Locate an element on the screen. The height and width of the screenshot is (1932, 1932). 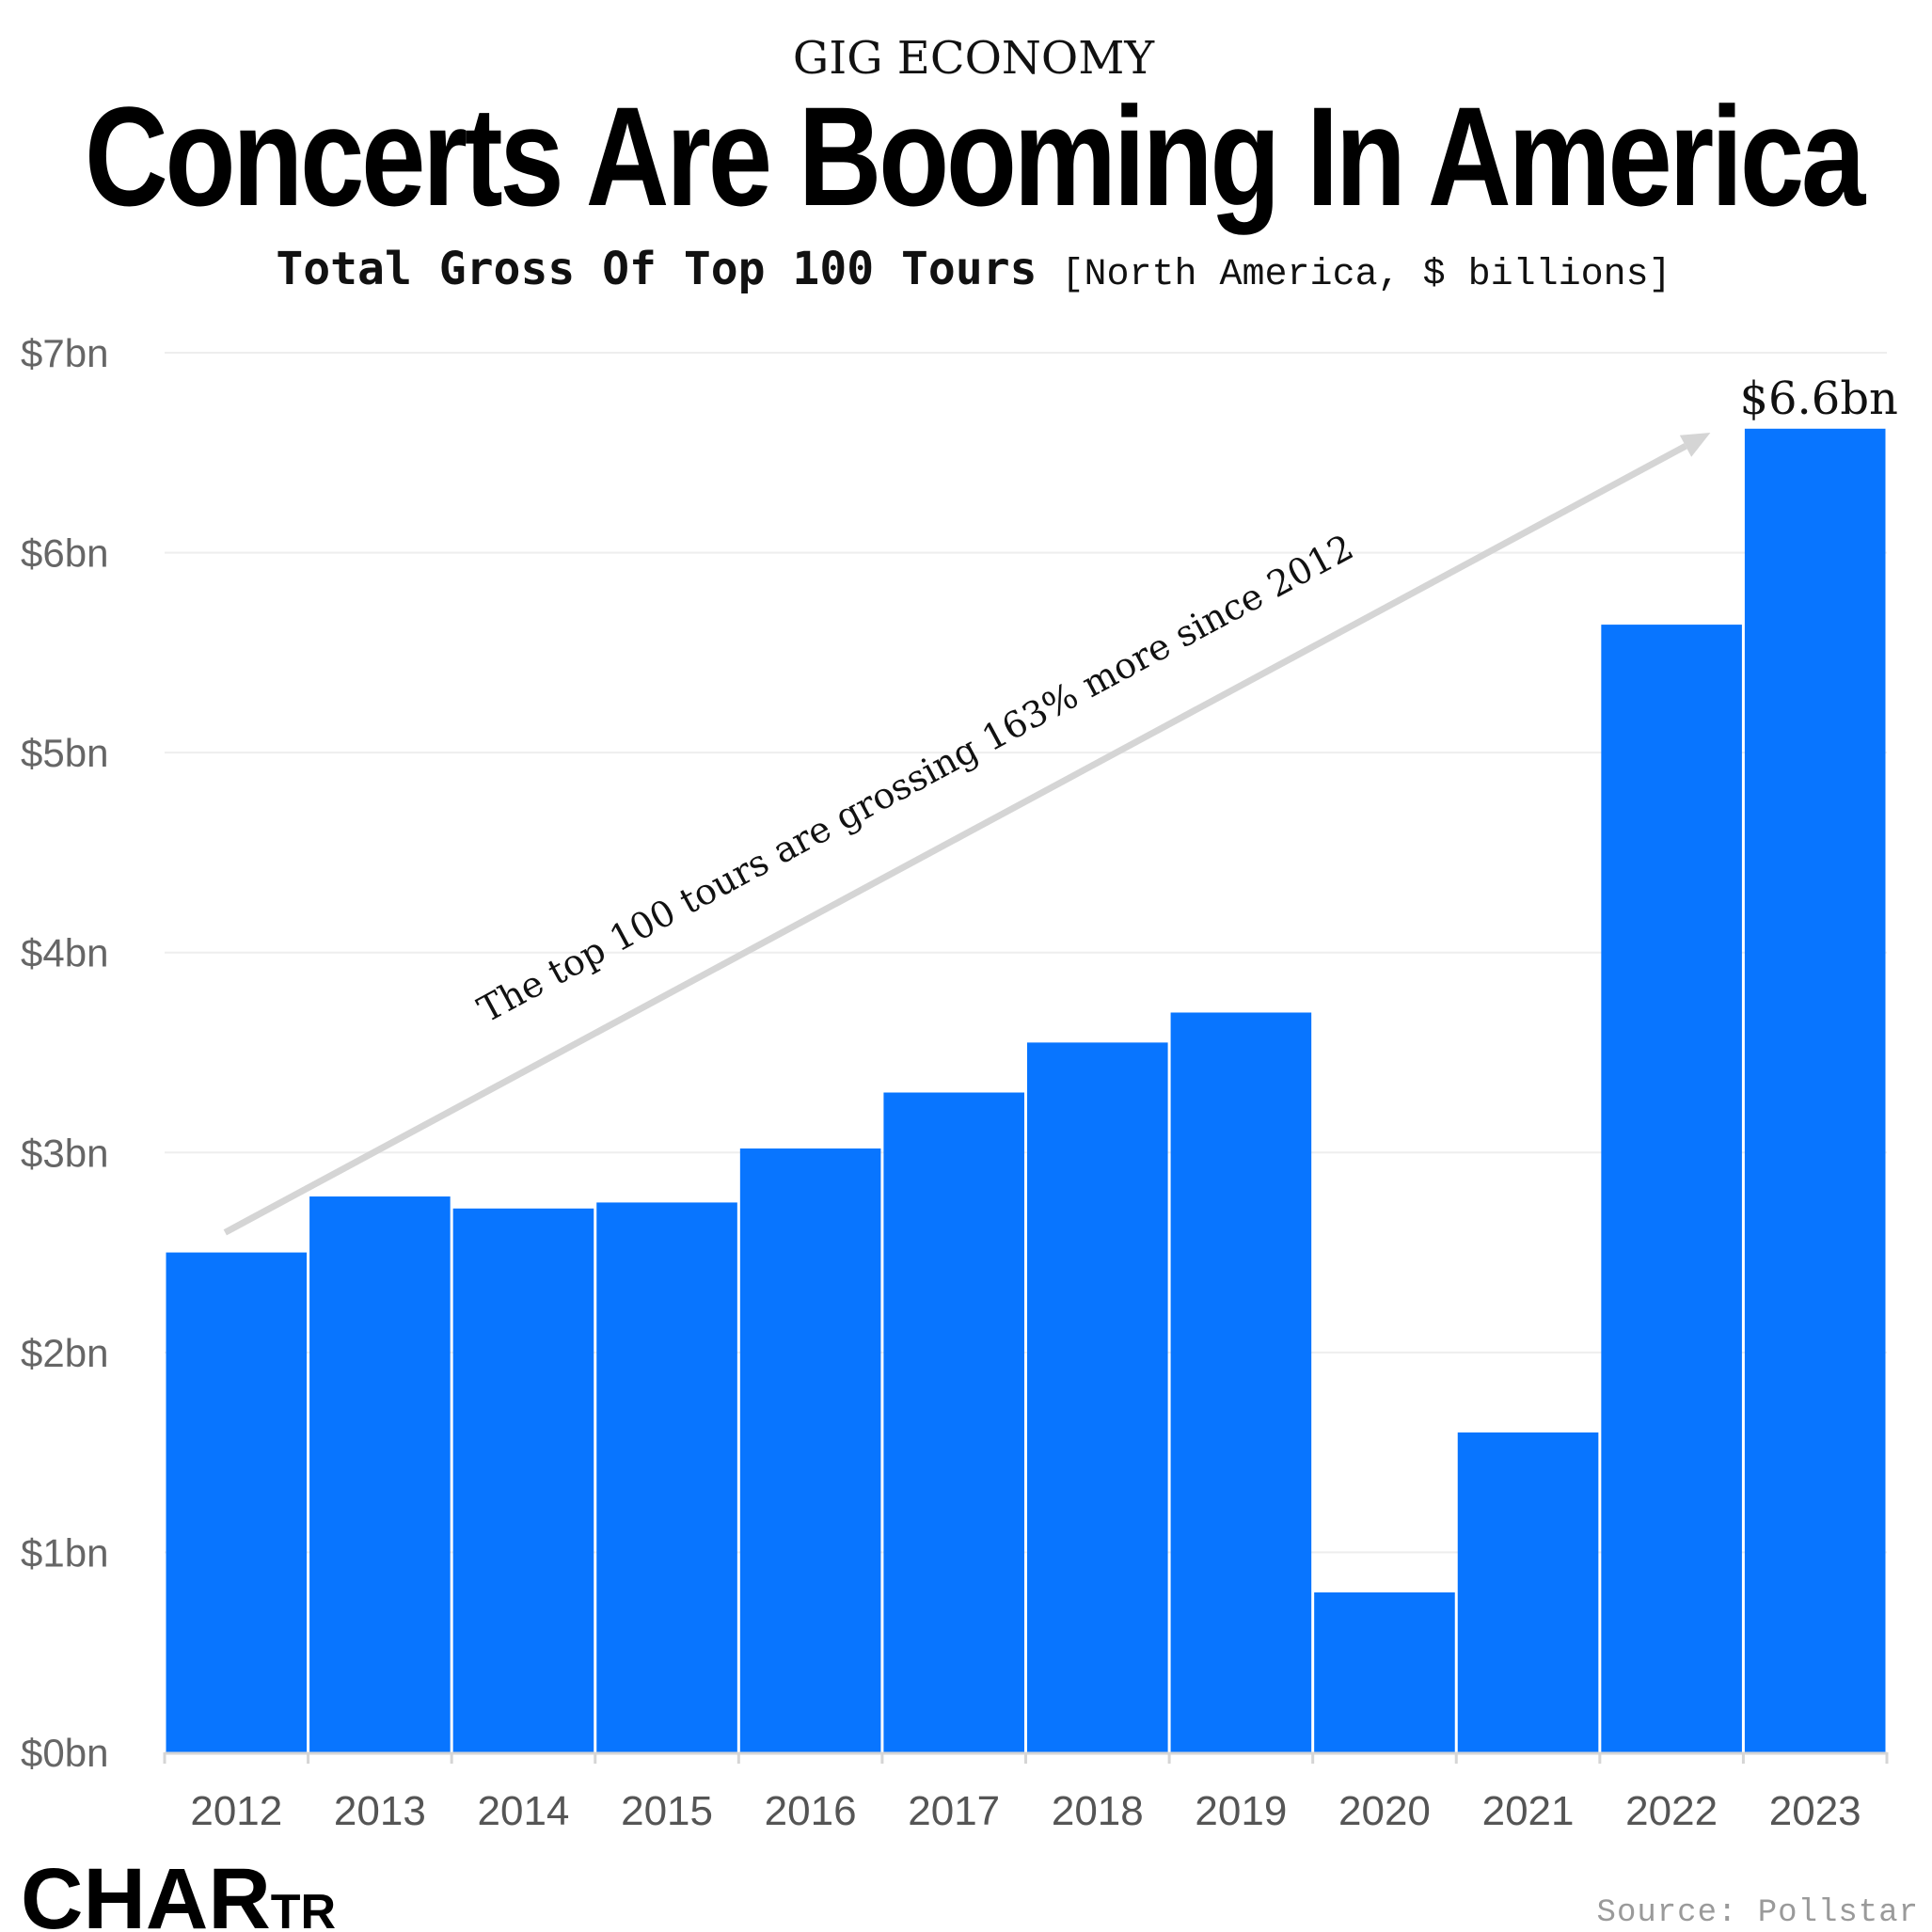
x-tick-label: 2019 is located at coordinates (1241, 1811).